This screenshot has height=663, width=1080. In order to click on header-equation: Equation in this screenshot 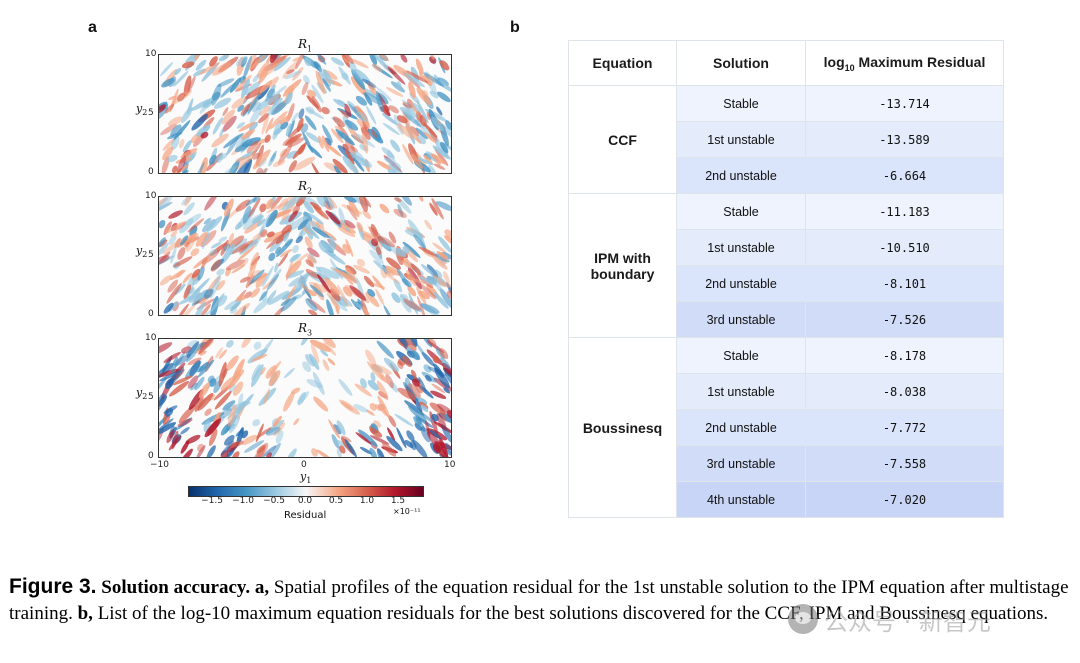, I will do `click(622, 63)`.